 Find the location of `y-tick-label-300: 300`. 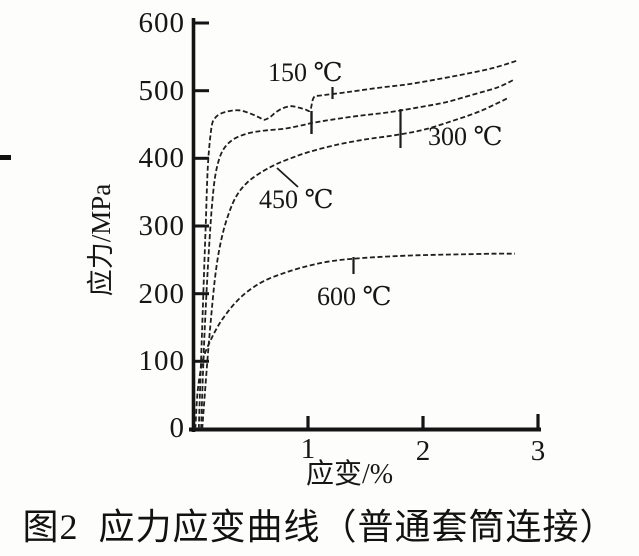

y-tick-label-300: 300 is located at coordinates (161, 226).